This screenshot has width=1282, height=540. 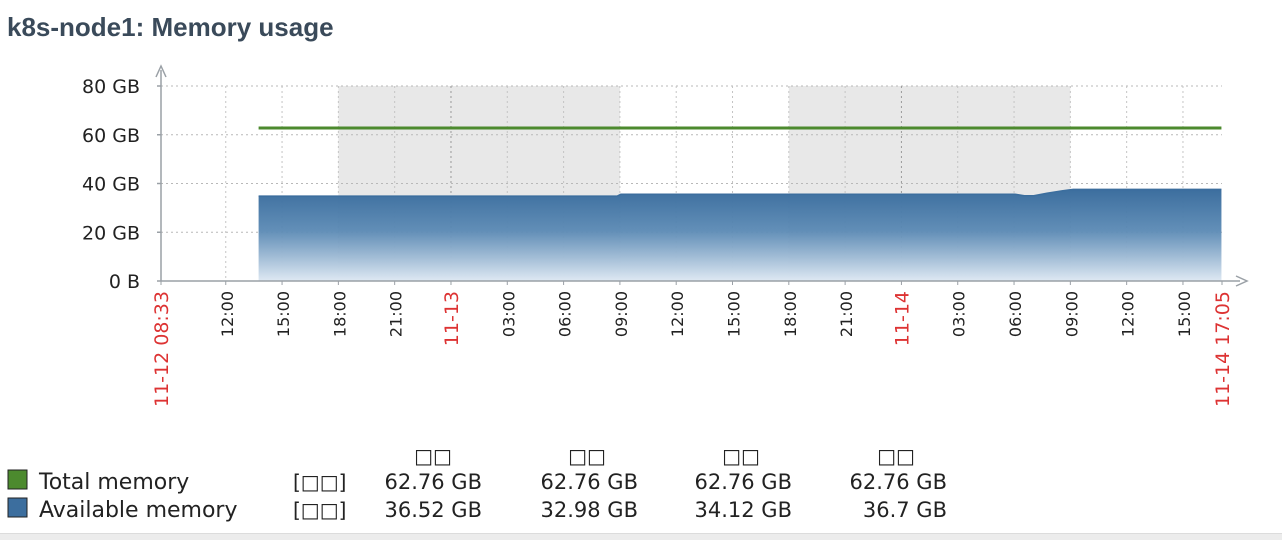 I want to click on series-line-available-memory, so click(x=740, y=192).